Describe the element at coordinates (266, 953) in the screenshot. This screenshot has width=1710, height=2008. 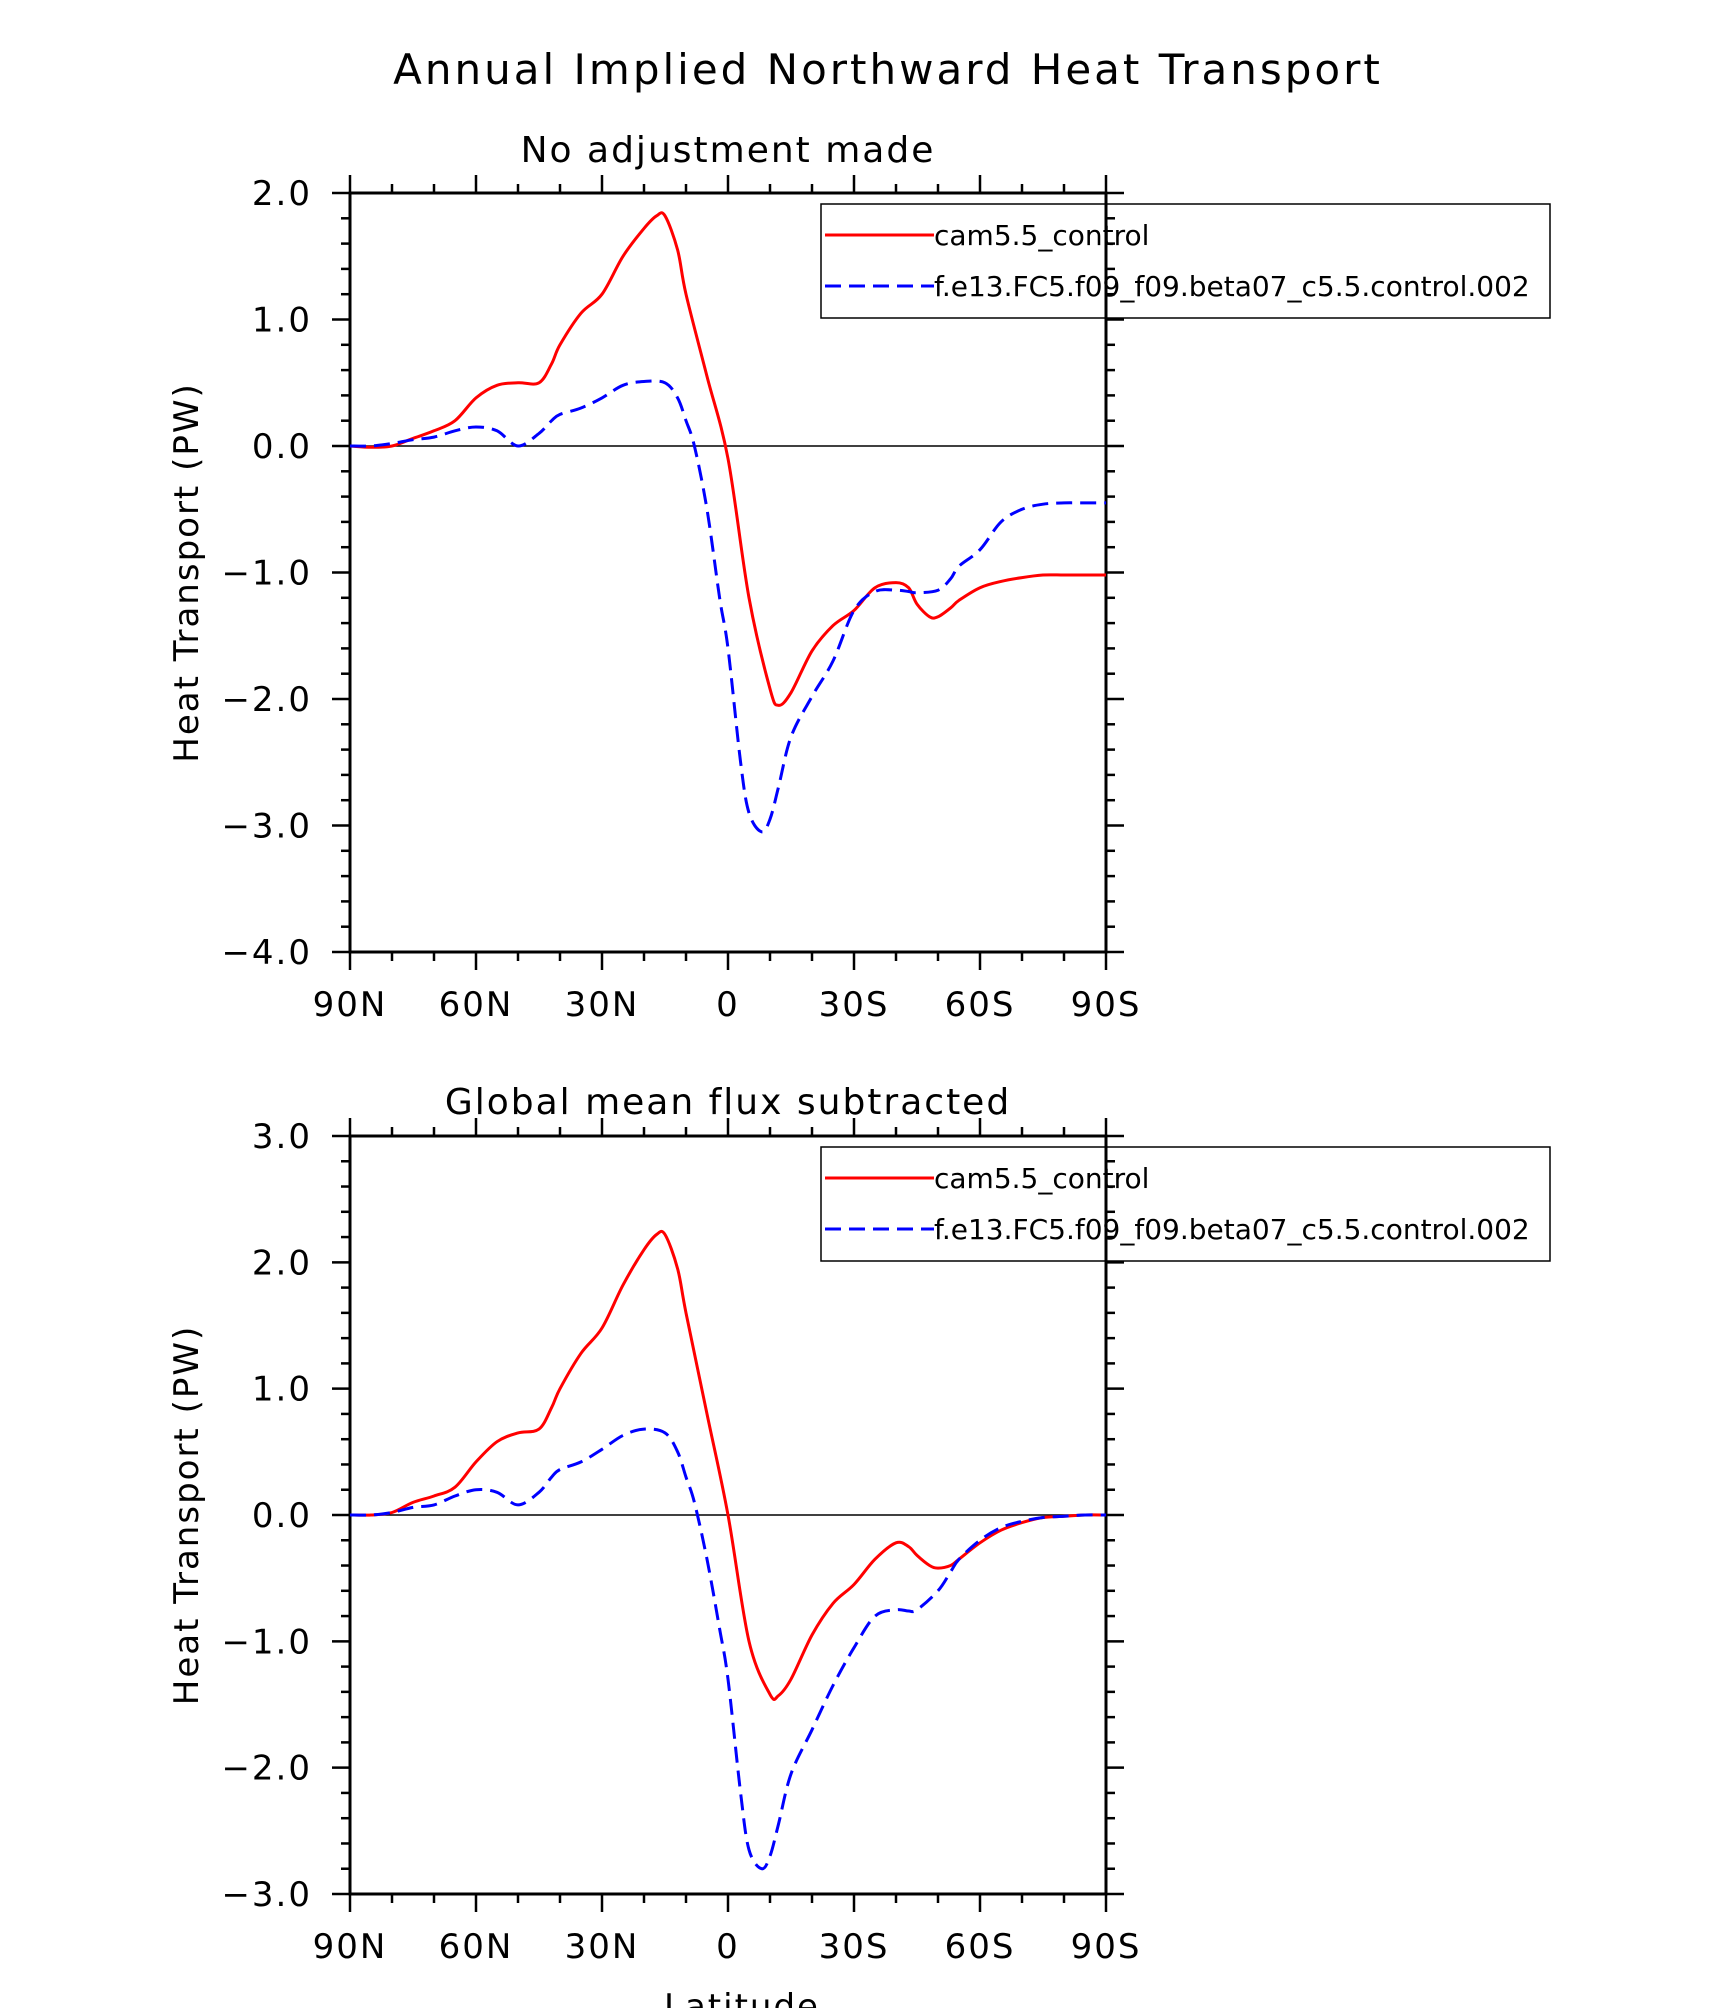
I see `y-tick-label: −4.0` at that location.